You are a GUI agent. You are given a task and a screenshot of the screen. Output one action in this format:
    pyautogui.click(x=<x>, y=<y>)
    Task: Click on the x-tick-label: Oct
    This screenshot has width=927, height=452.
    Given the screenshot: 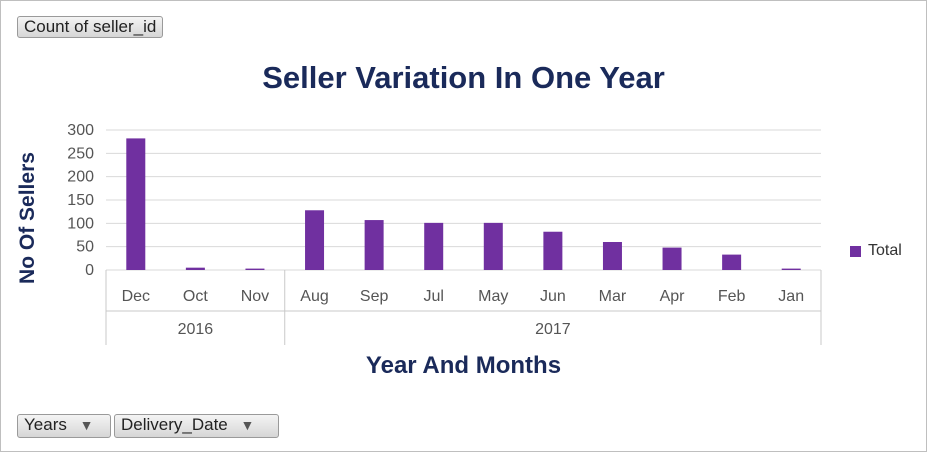 What is the action you would take?
    pyautogui.click(x=195, y=296)
    